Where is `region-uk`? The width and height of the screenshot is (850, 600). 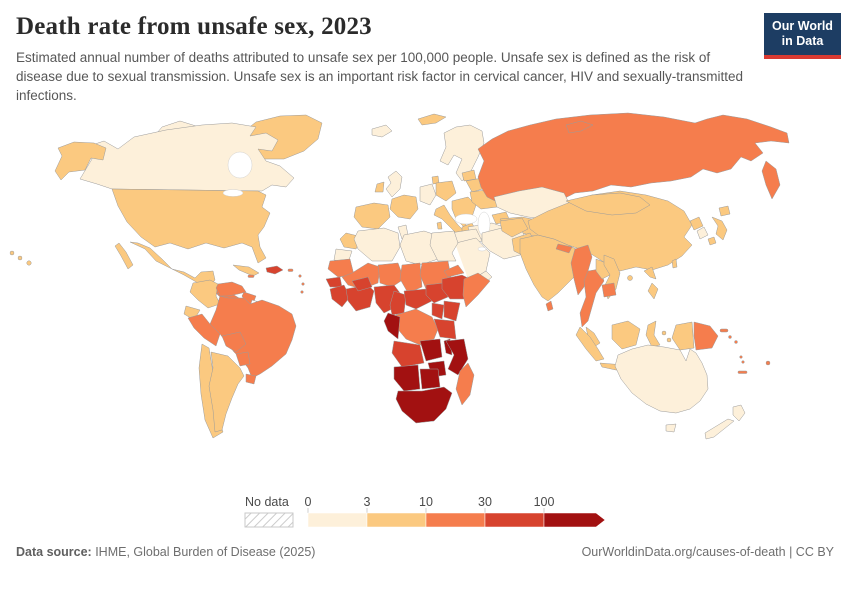
region-uk is located at coordinates (394, 184).